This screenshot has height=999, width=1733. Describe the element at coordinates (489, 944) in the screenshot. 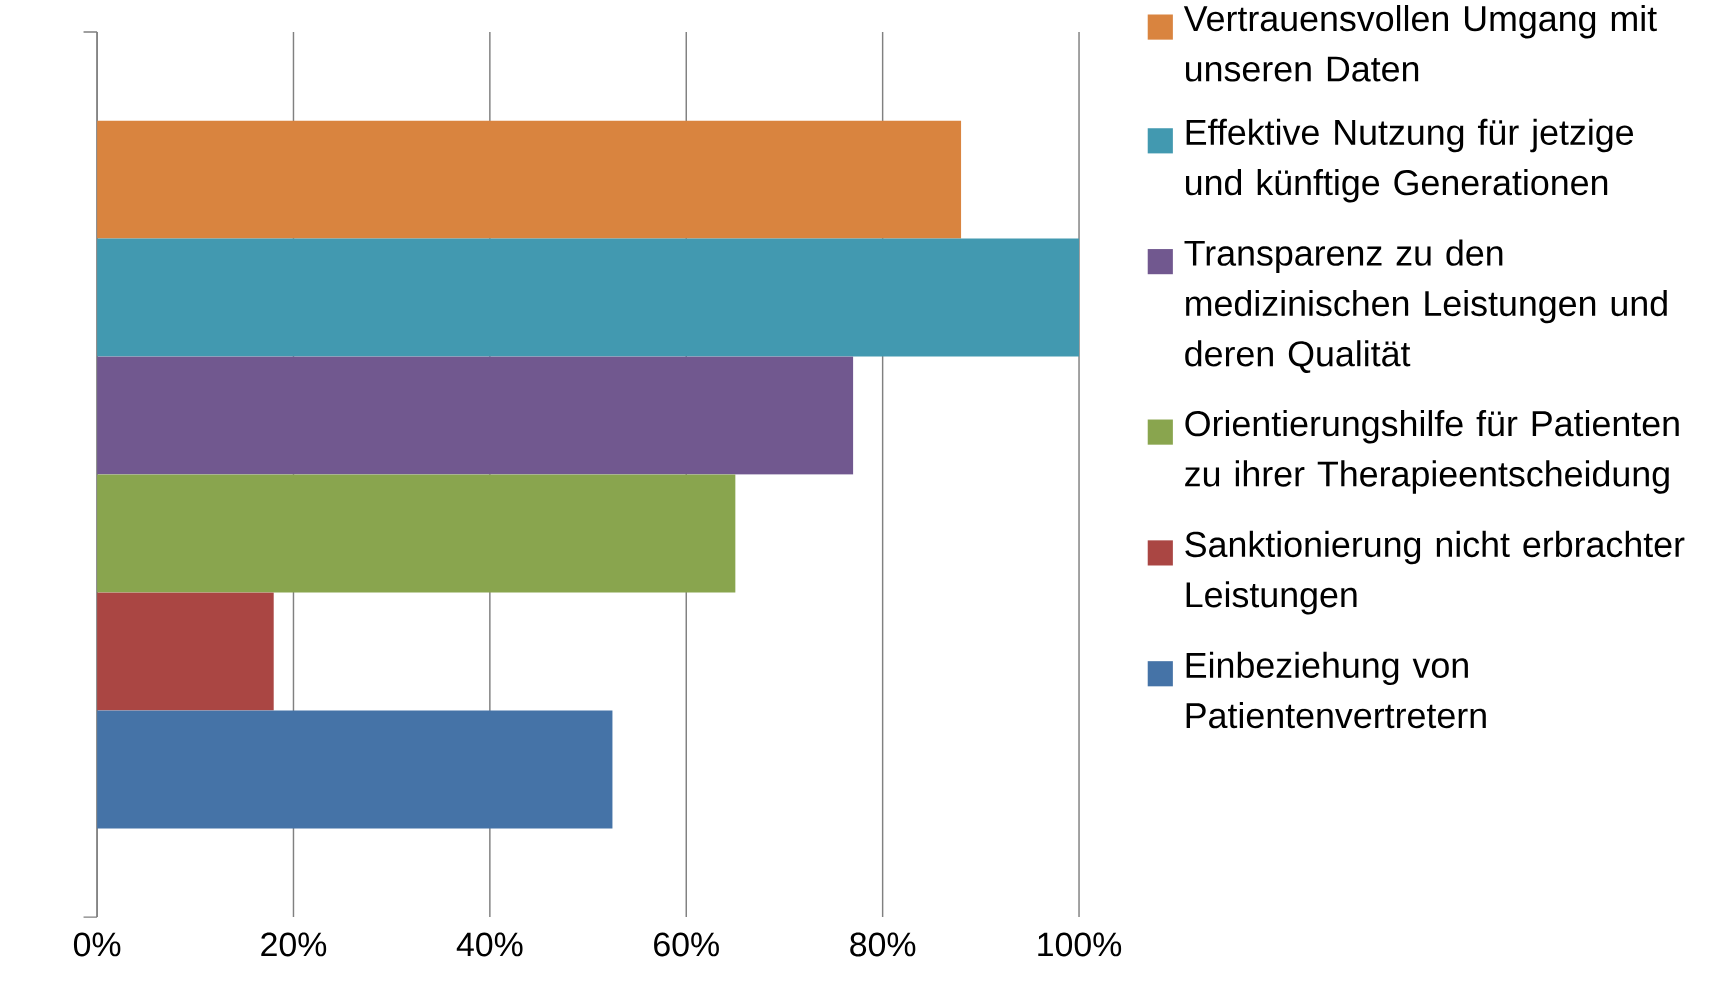

I see `x-tick-label: 40%` at that location.